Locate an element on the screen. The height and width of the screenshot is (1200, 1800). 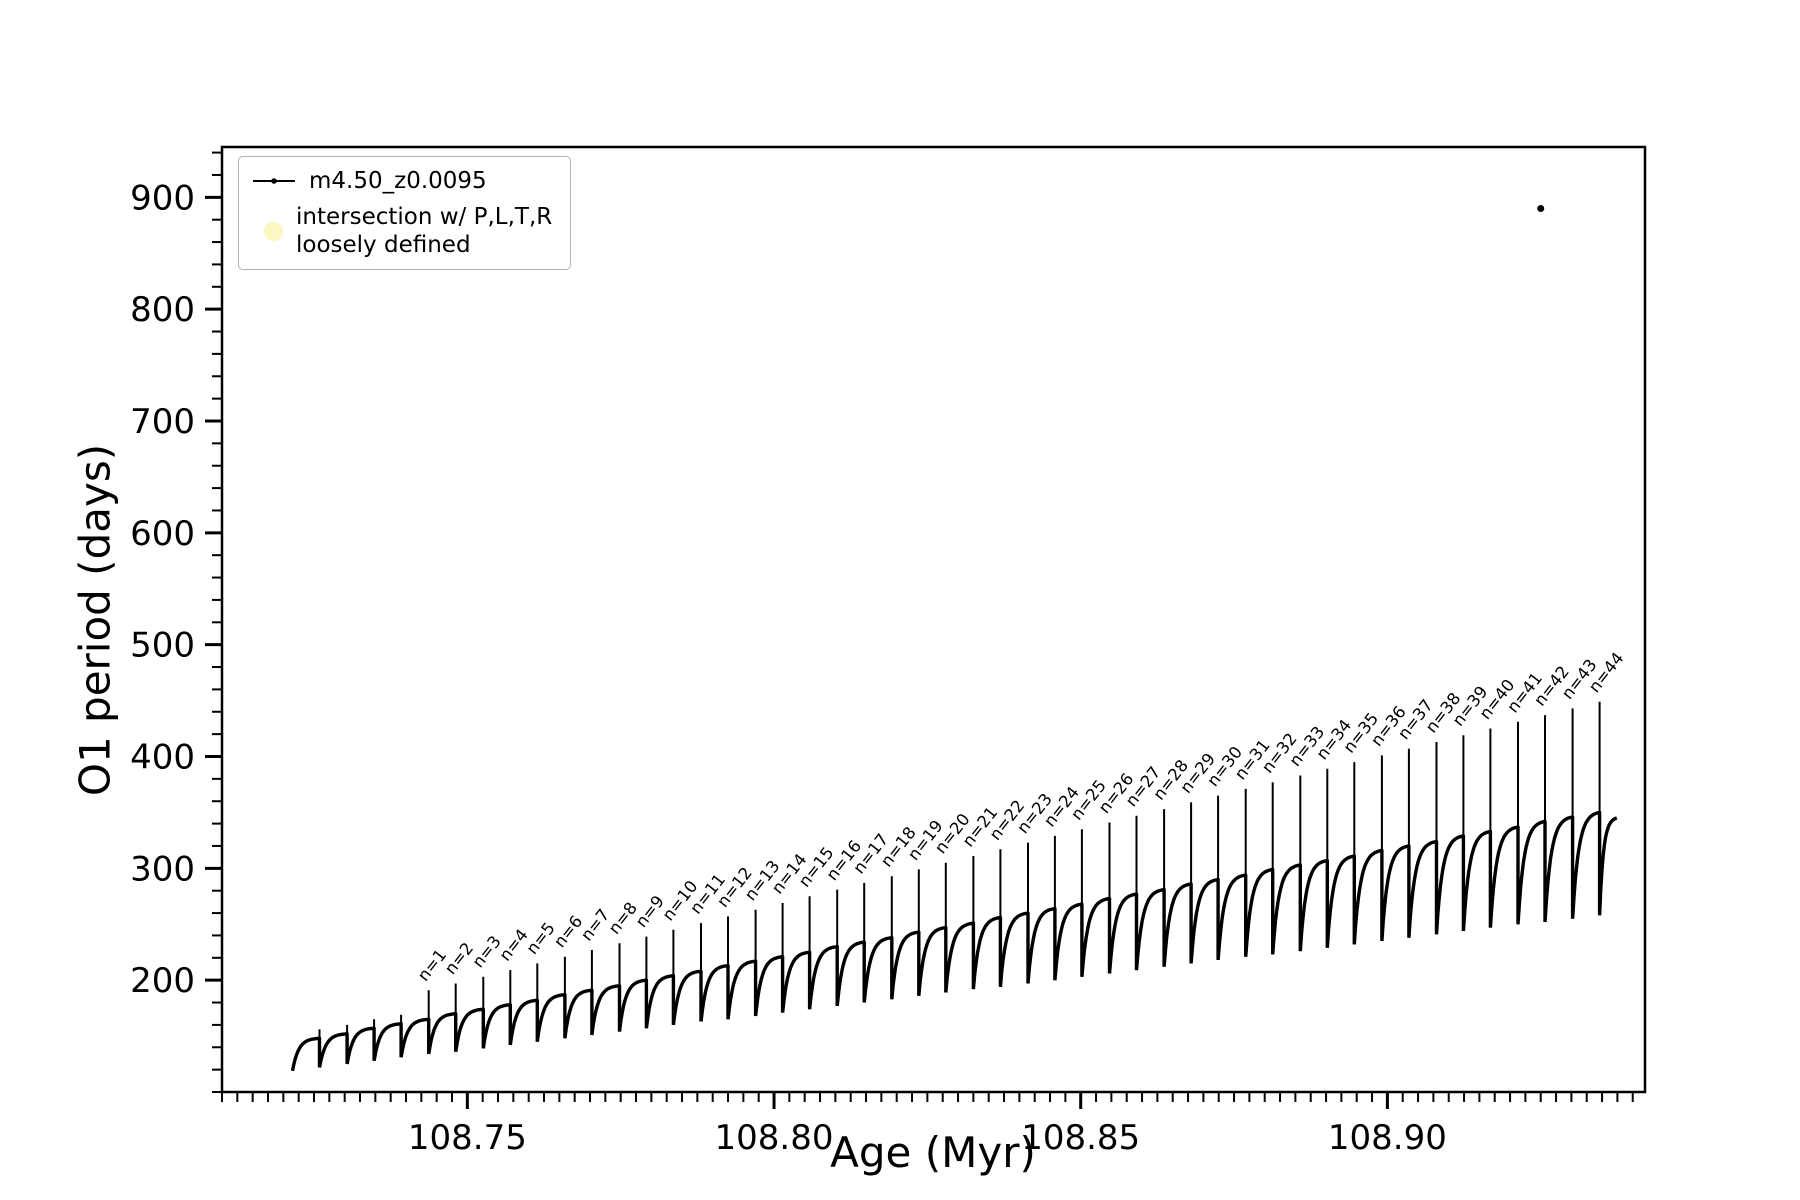
legend-label-intersection: intersection w/ P,L,T,R loosely defined is located at coordinates (424, 231).